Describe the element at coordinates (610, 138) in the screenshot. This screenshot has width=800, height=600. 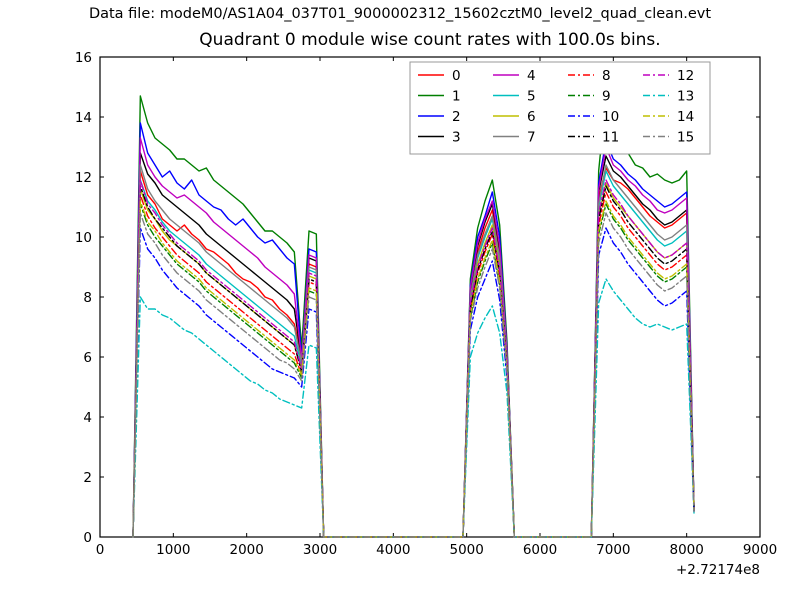
I see `legend-label-11: 11` at that location.